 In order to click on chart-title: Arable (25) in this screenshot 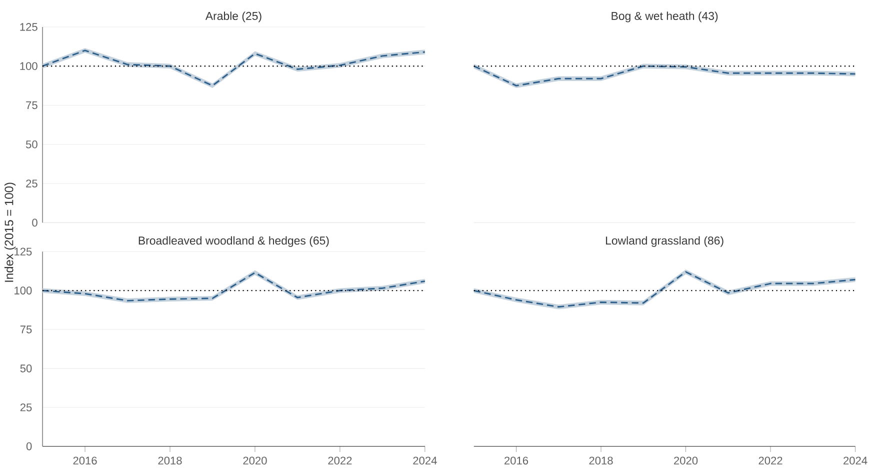, I will do `click(233, 17)`.